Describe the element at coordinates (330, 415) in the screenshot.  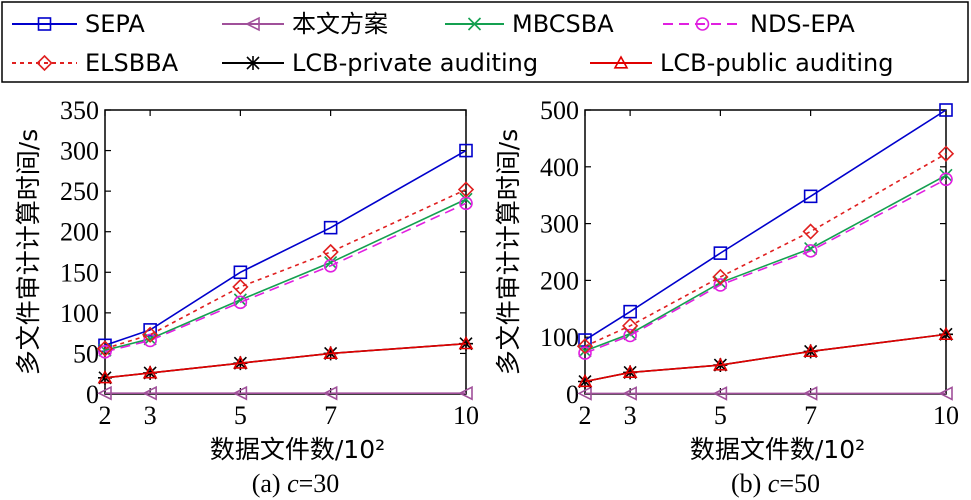
I see `x-tick-label: 7` at that location.